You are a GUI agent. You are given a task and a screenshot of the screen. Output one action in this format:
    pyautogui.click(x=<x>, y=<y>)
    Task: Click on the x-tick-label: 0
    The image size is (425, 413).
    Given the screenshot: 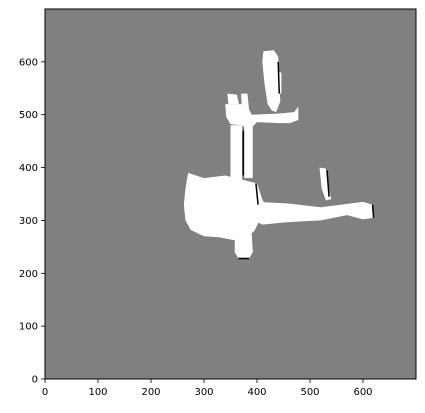 What is the action you would take?
    pyautogui.click(x=45, y=392)
    